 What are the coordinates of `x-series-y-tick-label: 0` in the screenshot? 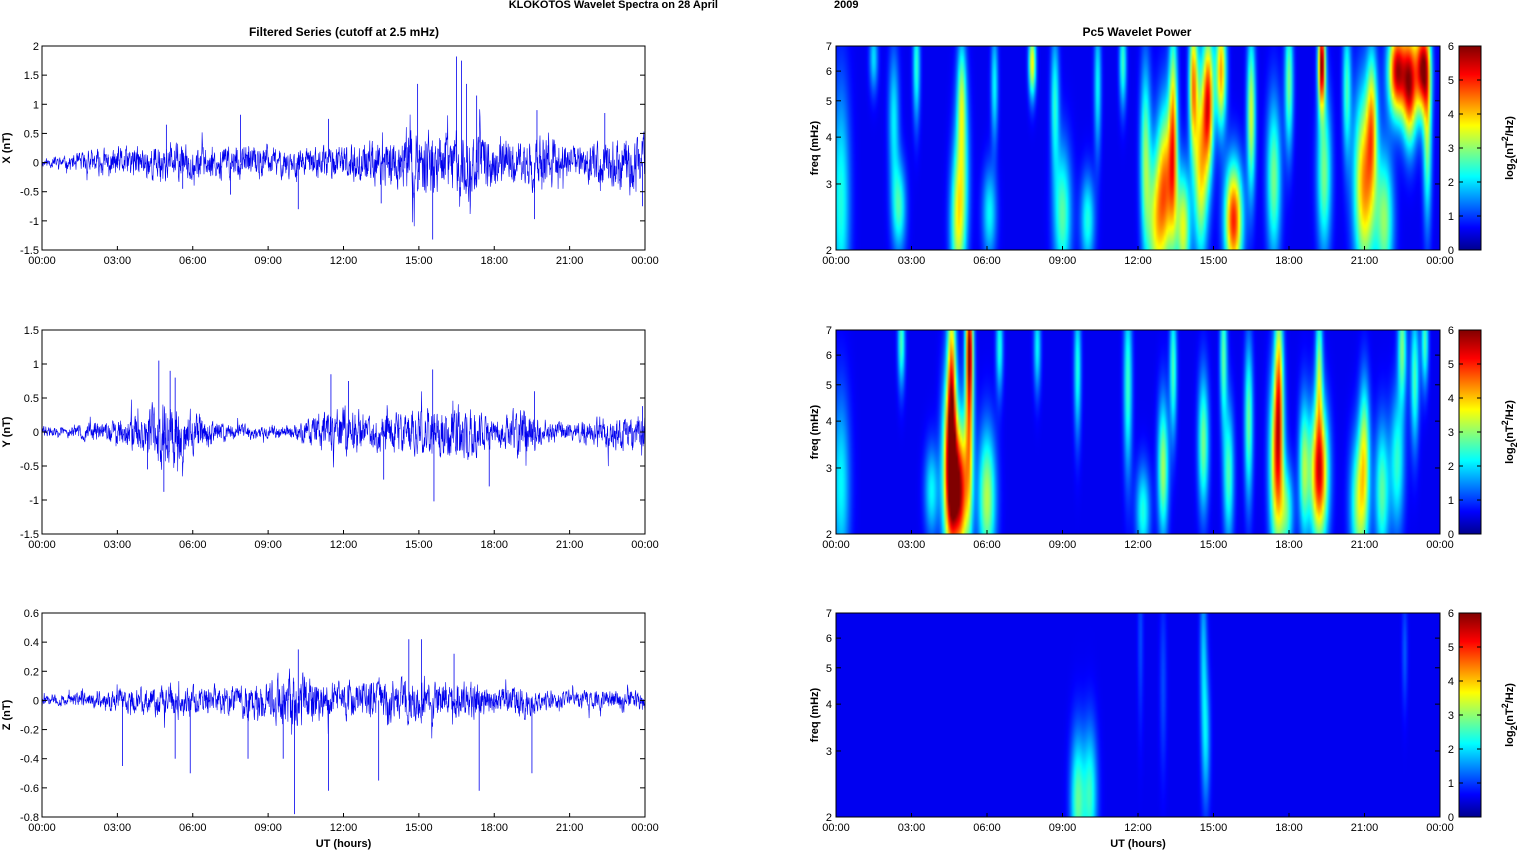 It's located at (36, 164).